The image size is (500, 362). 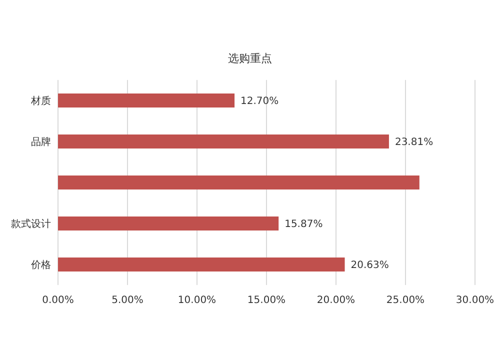 I want to click on x-tick-label: 15.00%, so click(x=266, y=300).